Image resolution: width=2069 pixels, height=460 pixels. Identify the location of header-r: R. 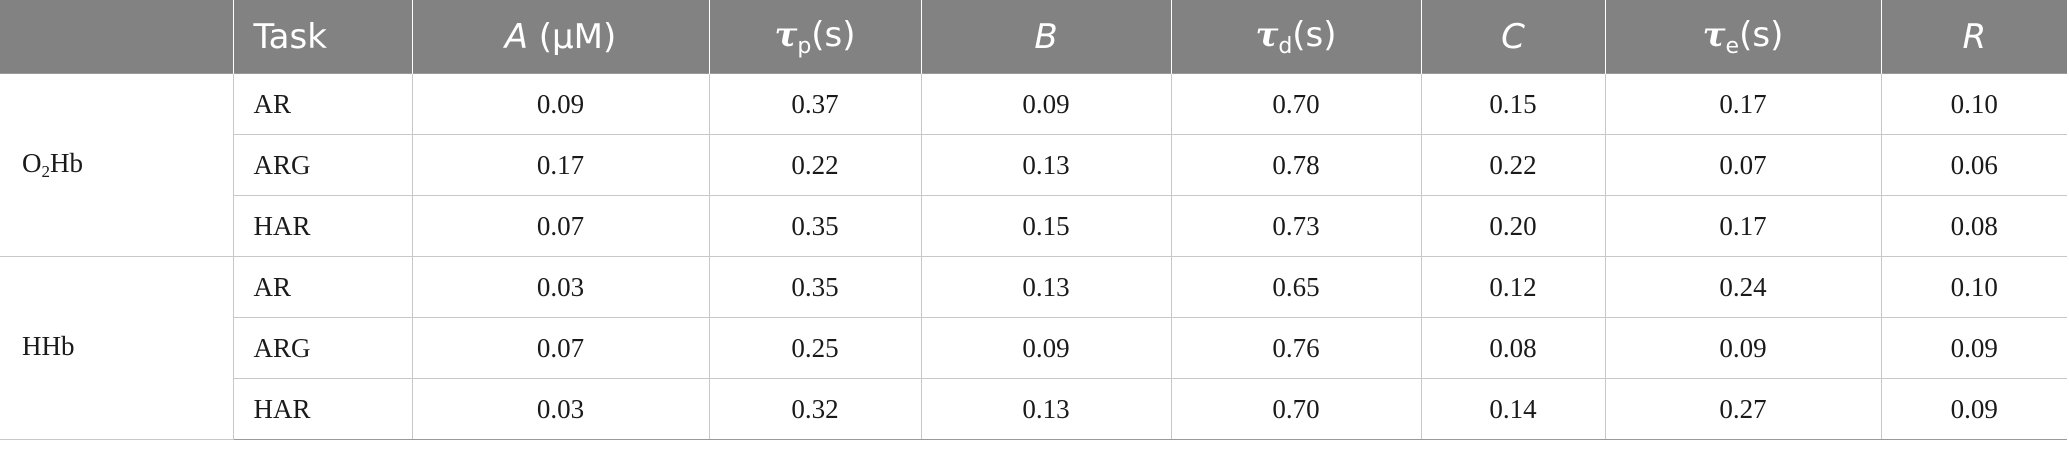
(1973, 37).